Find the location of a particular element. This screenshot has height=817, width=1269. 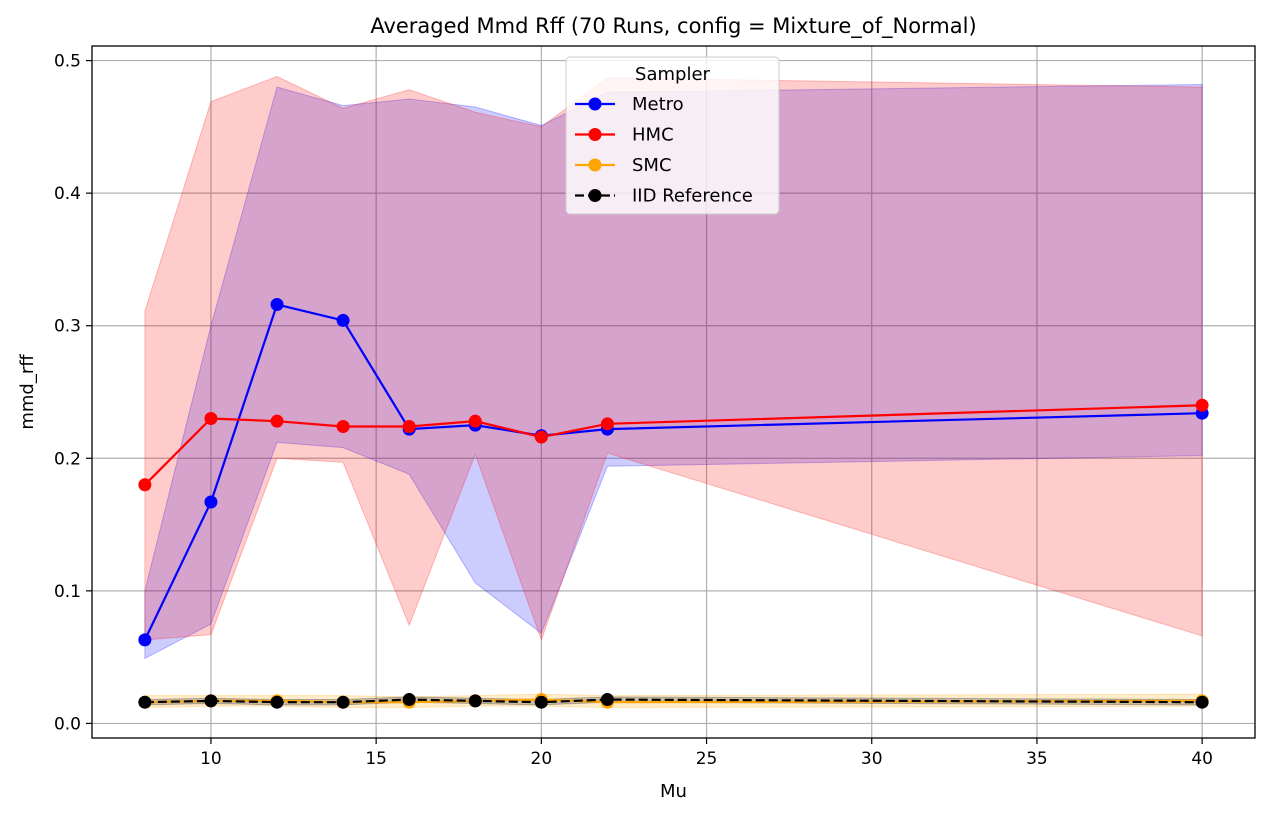

legend-marker-iid-reference is located at coordinates (595, 195).